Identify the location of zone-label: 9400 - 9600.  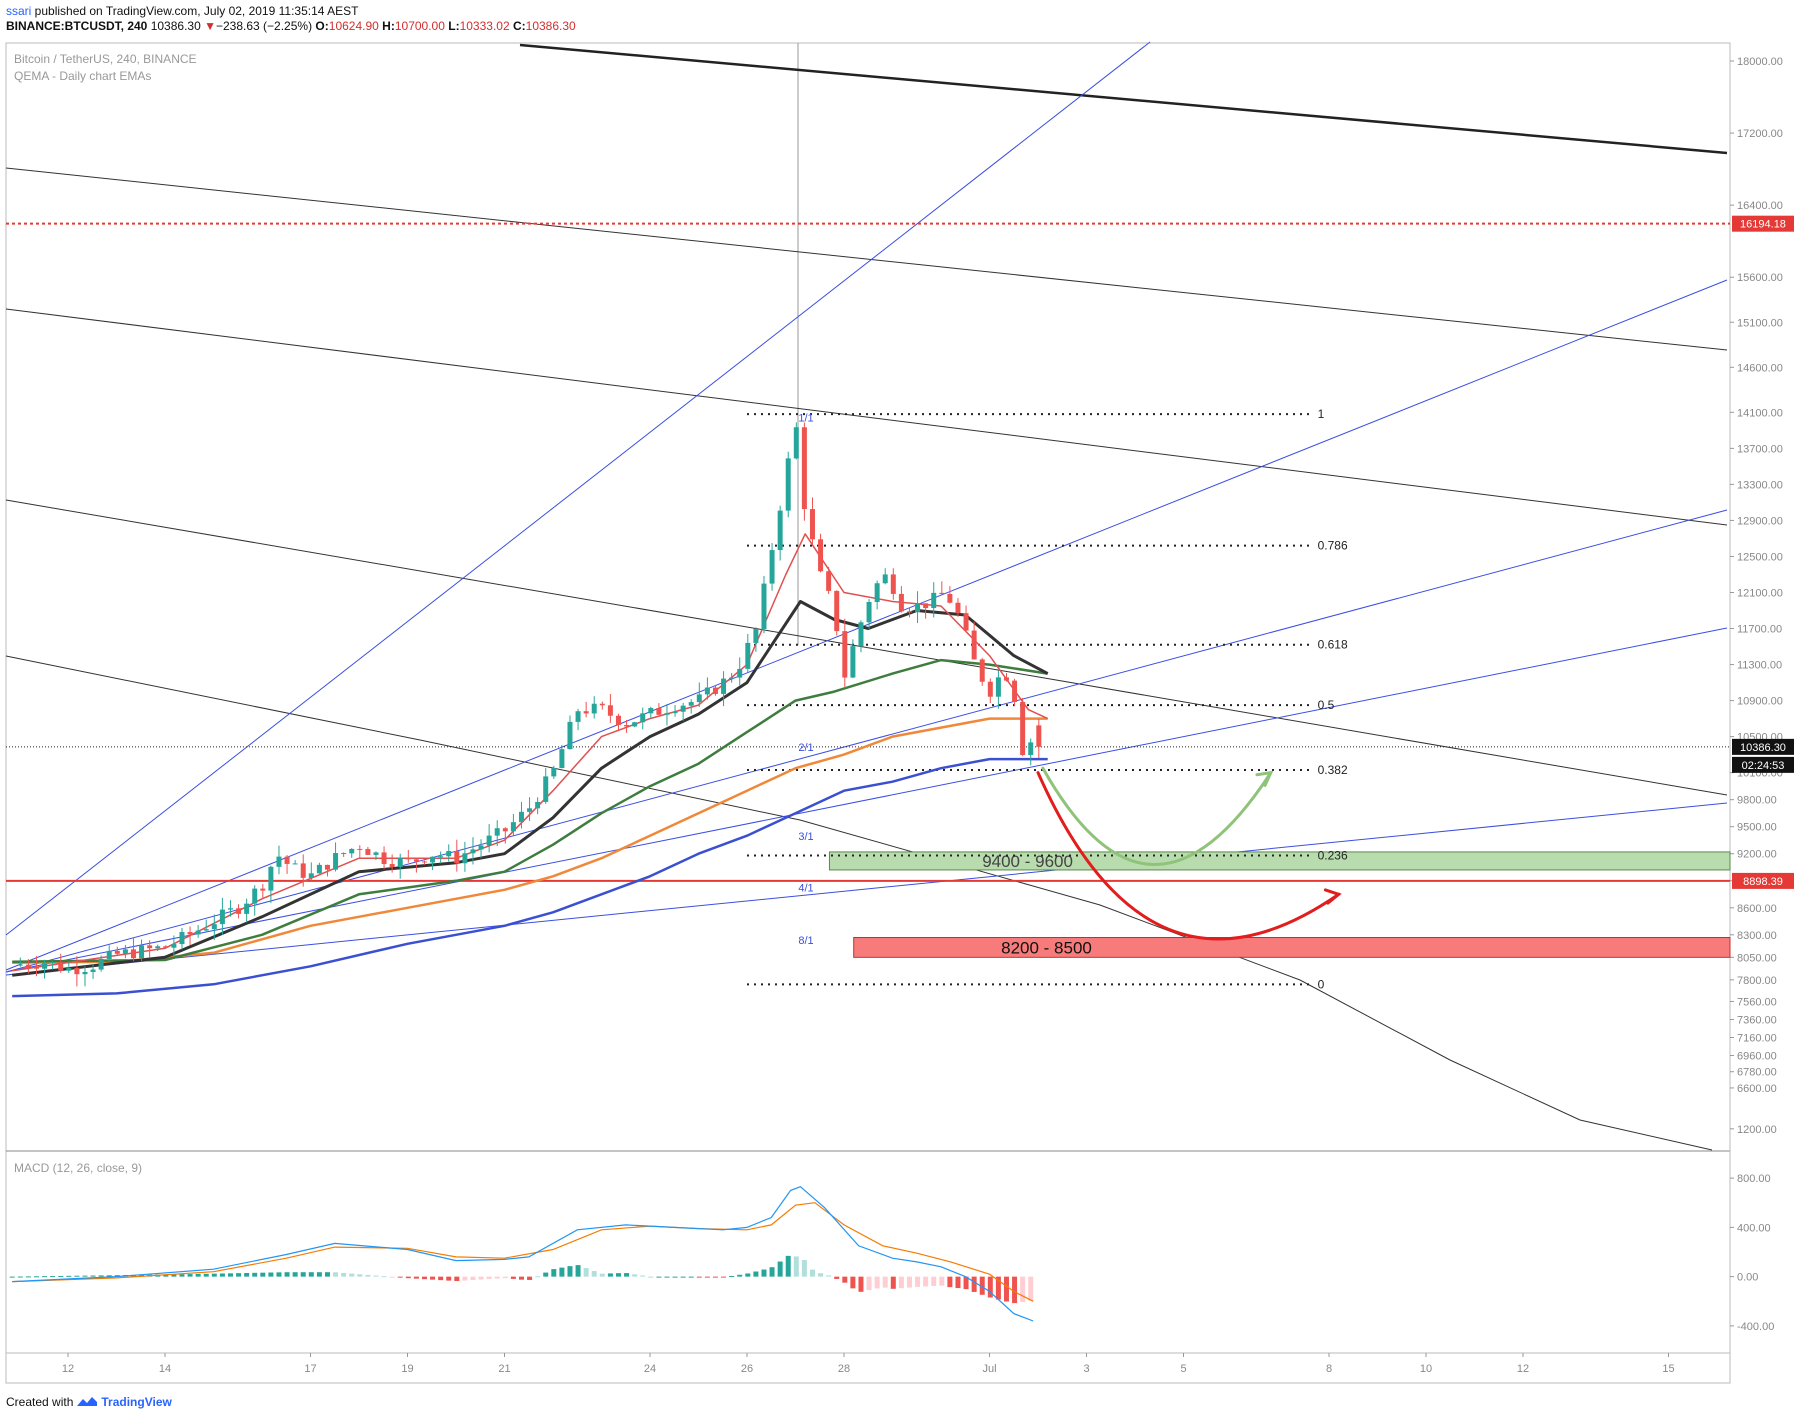
(1027, 861).